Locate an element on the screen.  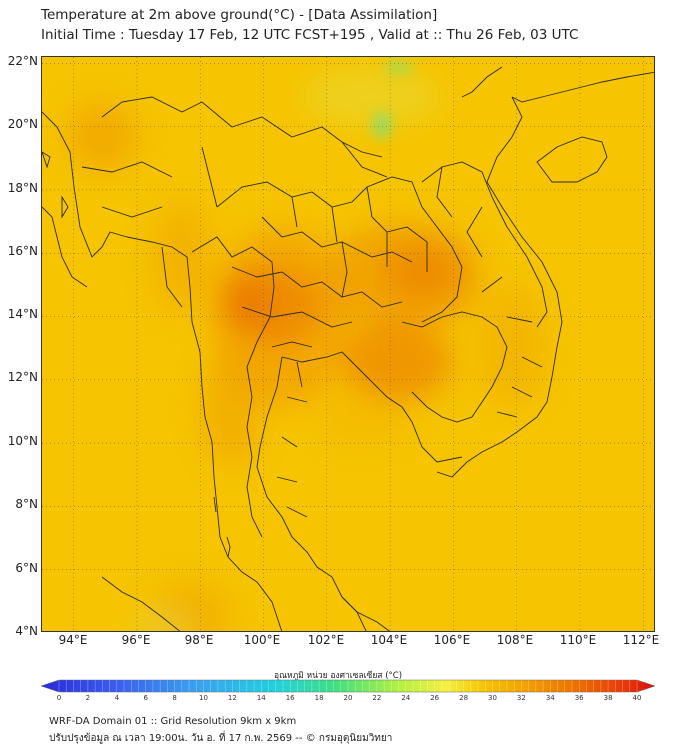
lat-label-14n: 14°N is located at coordinates (22, 314).